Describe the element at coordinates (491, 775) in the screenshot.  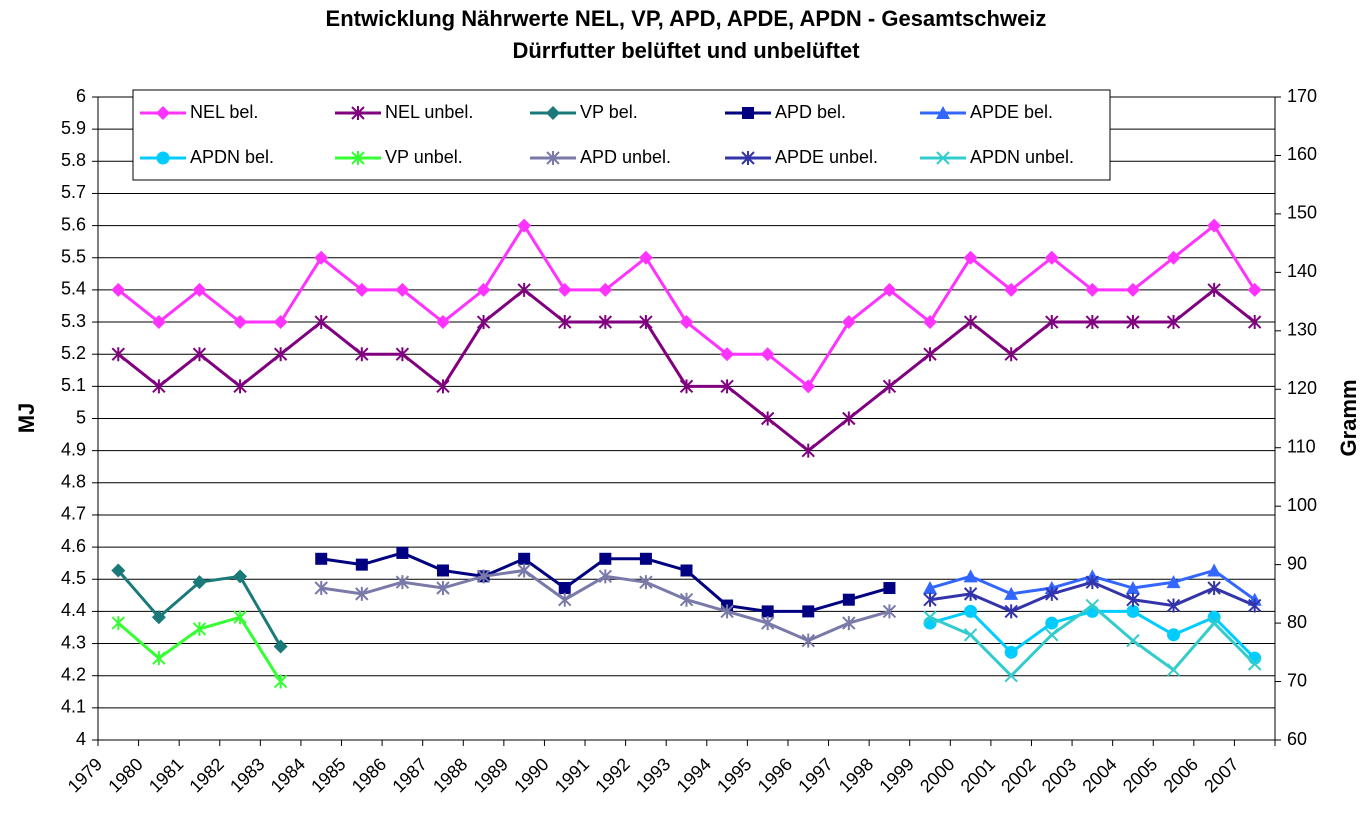
I see `x-tick-label: 1989` at that location.